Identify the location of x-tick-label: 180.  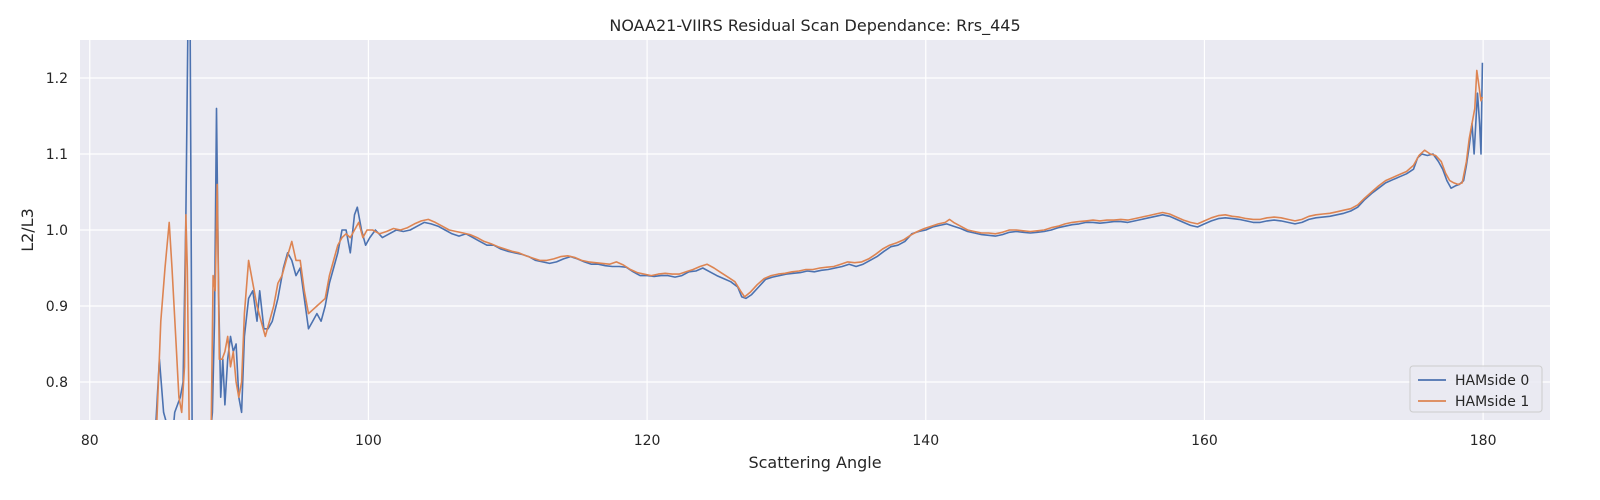
(1483, 441).